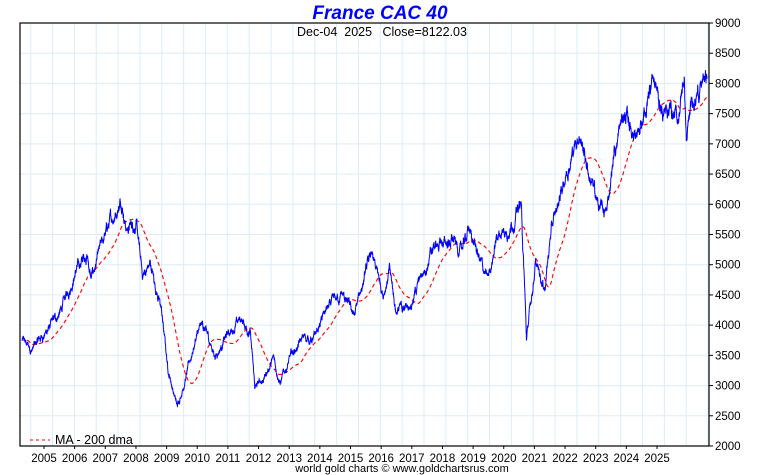  Describe the element at coordinates (167, 459) in the screenshot. I see `x-tick-label: 2009` at that location.